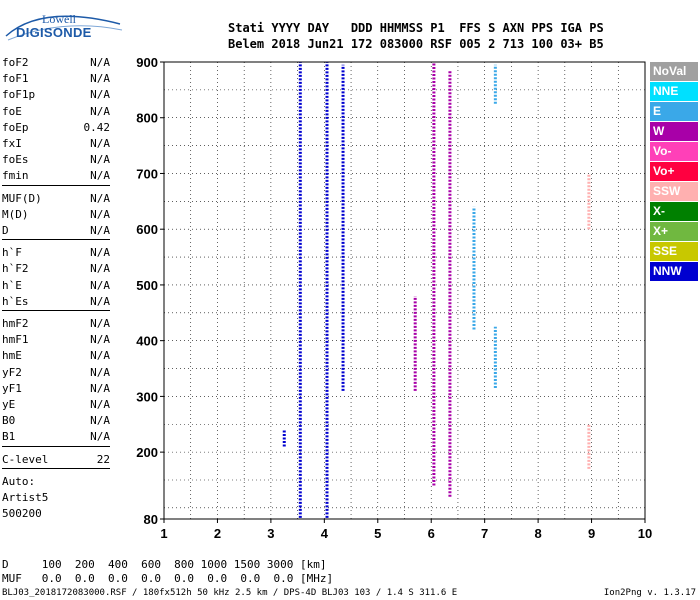 Image resolution: width=700 pixels, height=600 pixels. I want to click on param-row-ye: yE N/A, so click(56, 405).